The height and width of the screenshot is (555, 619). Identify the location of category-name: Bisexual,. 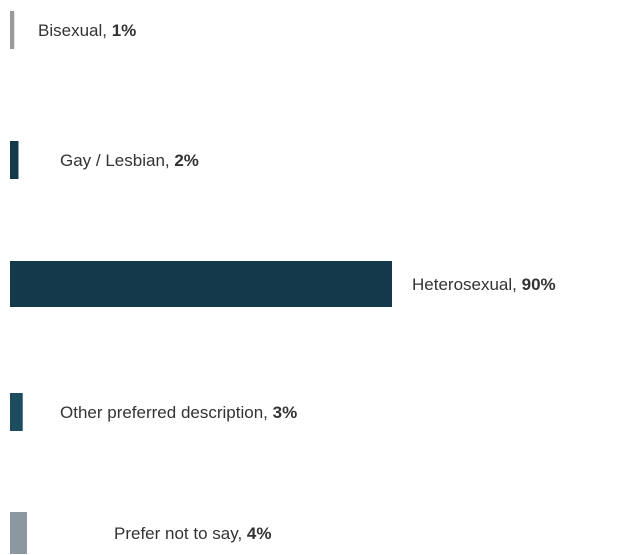
(75, 30).